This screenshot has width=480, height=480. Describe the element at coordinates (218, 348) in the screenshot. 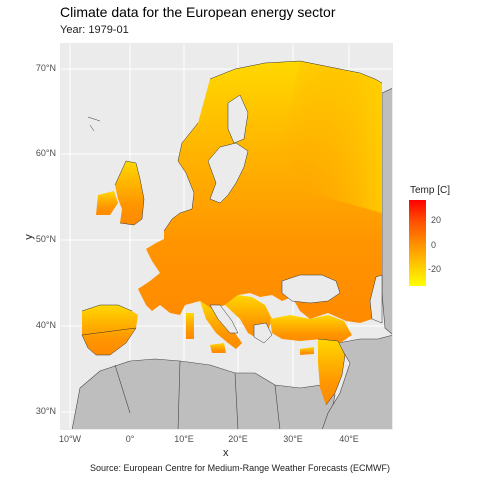

I see `temperature-raster-sicily` at that location.